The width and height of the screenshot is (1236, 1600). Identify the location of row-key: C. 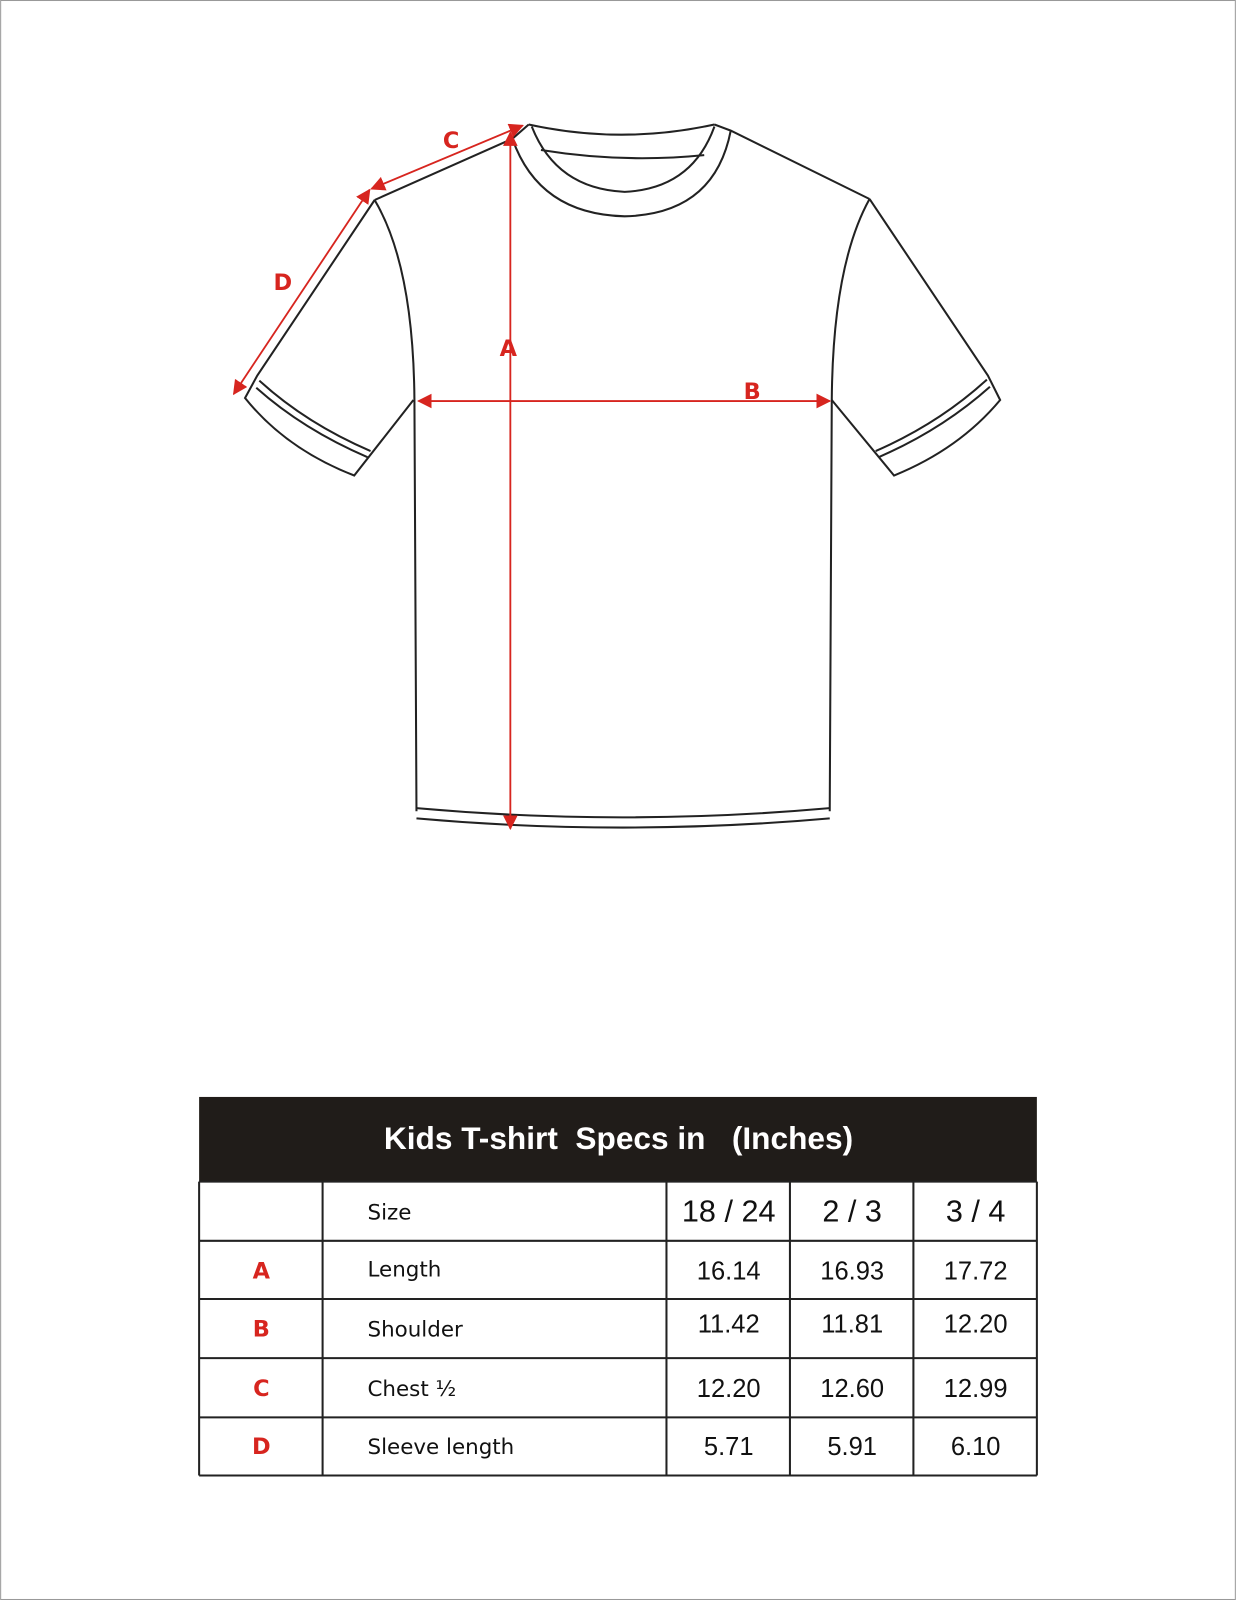
(261, 1389).